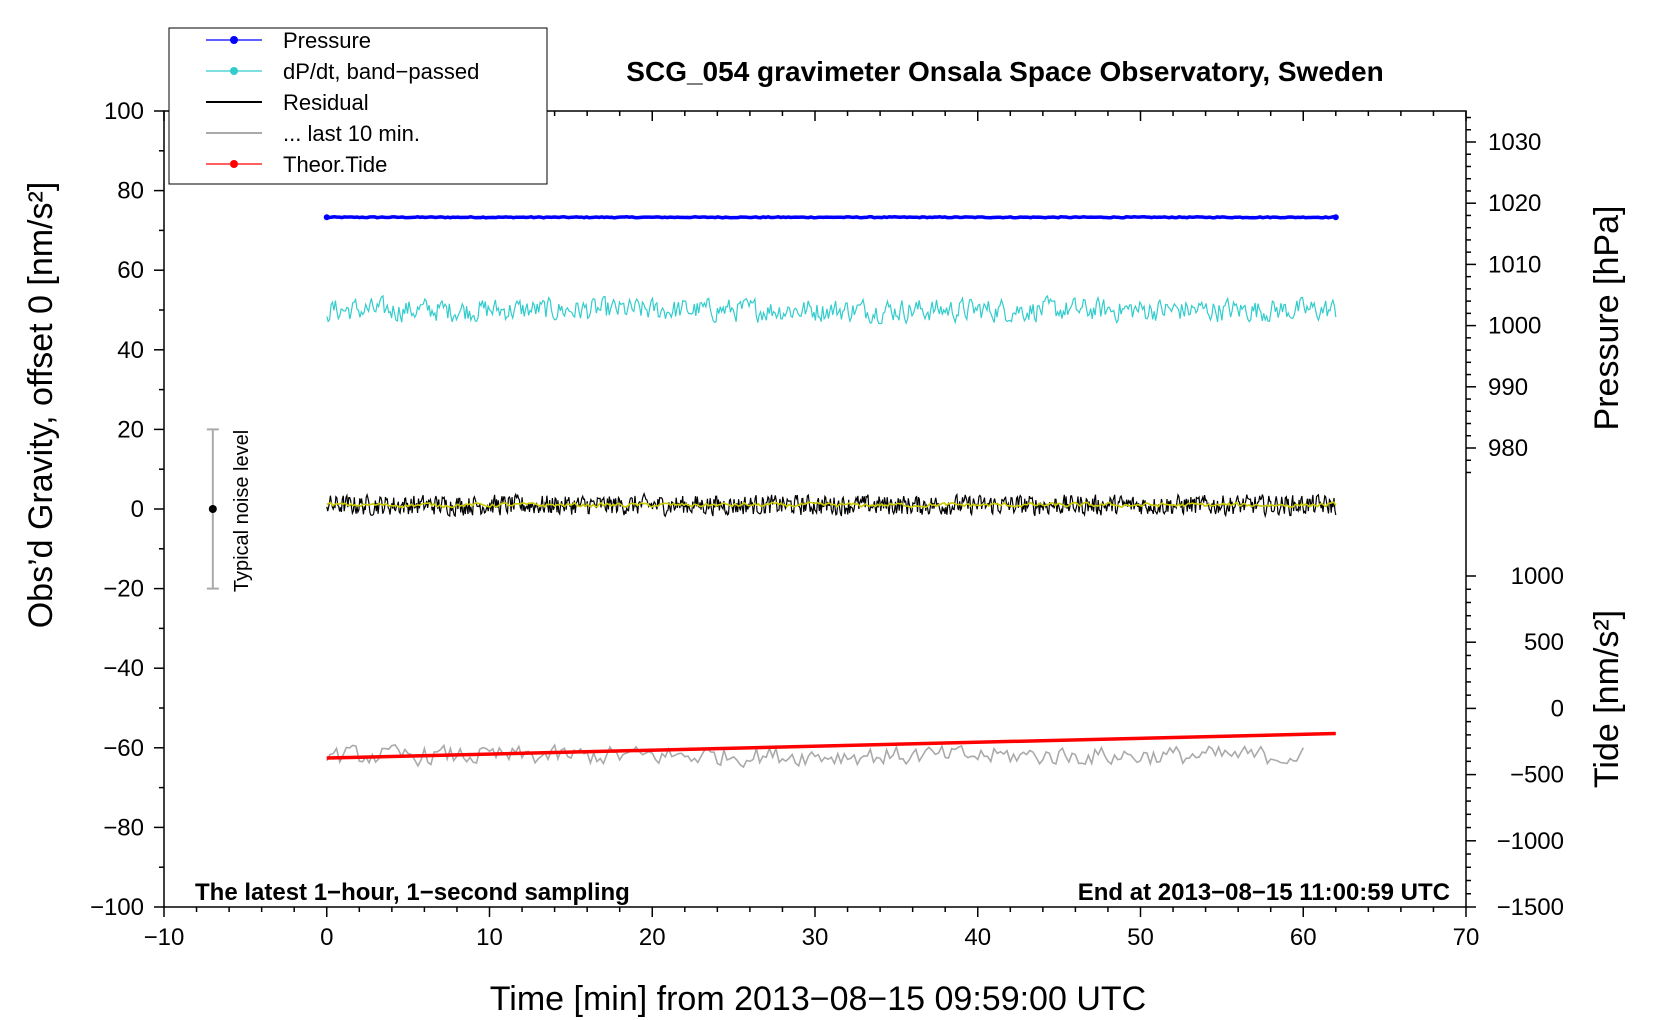 This screenshot has height=1020, width=1660. I want to click on y-tick-label: 20, so click(130, 429).